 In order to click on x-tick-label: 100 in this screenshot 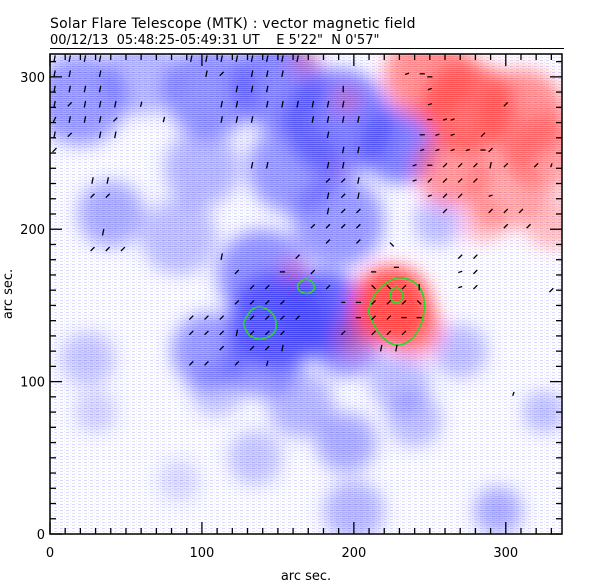, I will do `click(202, 553)`.